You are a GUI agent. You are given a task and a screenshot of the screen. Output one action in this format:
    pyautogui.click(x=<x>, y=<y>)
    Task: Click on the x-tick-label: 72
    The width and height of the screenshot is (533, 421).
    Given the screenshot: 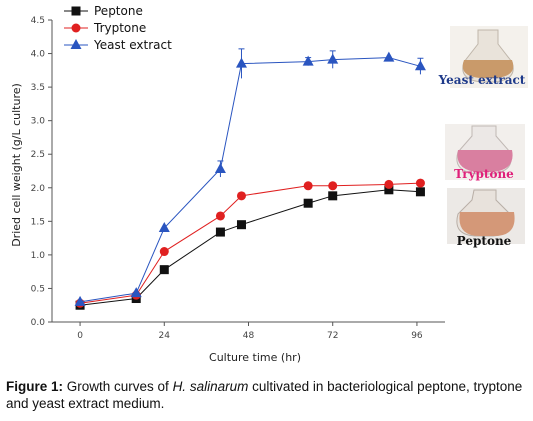 What is the action you would take?
    pyautogui.click(x=332, y=336)
    